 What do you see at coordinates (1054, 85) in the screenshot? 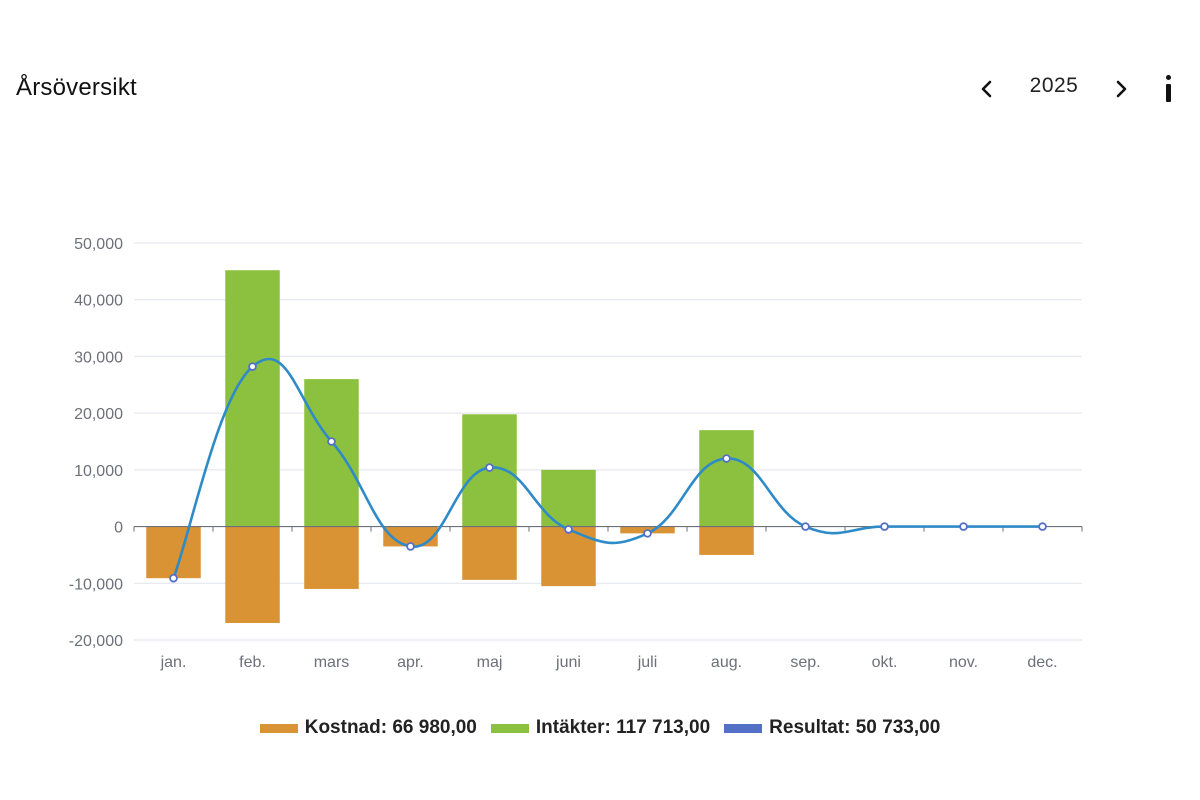
I see `year-label: 2025` at bounding box center [1054, 85].